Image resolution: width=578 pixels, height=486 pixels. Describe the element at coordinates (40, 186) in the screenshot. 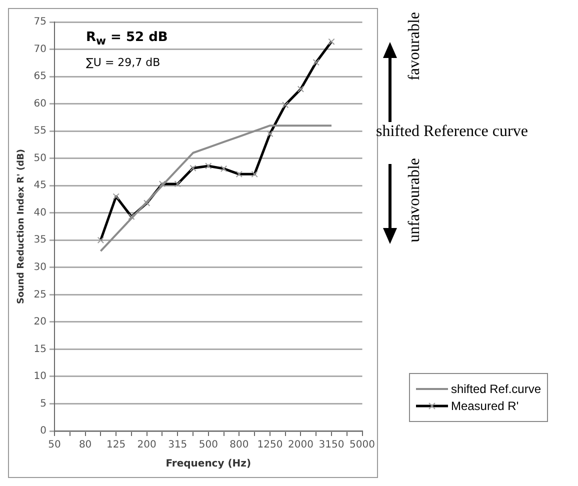

I see `y-tick-label: 45` at that location.